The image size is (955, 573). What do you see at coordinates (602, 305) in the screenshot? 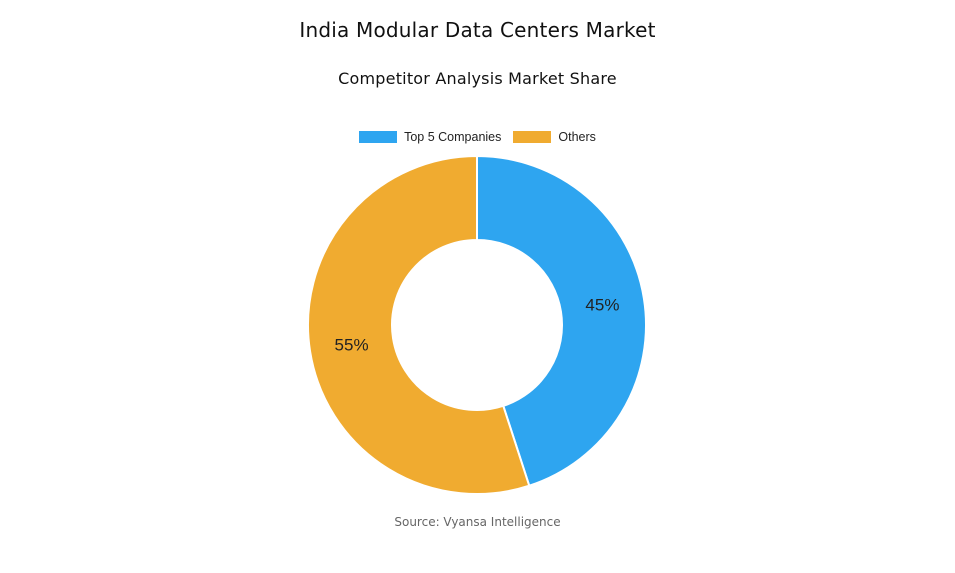
I see `slice-label-top-5-companies: 45%` at bounding box center [602, 305].